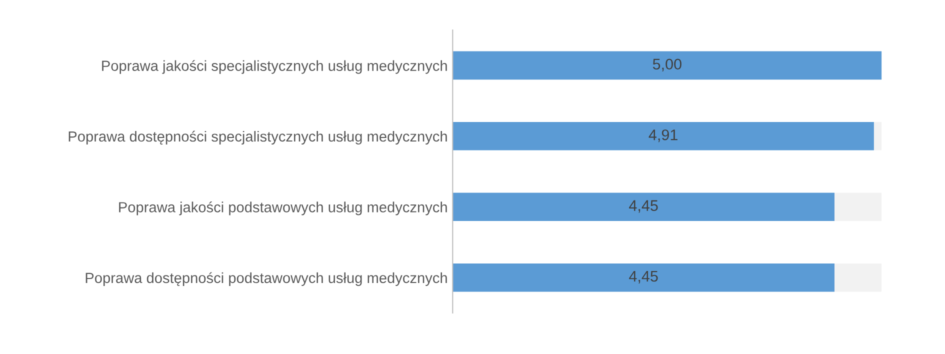 The image size is (945, 354). Describe the element at coordinates (274, 67) in the screenshot. I see `y-tick-label: Poprawa jakości specjalistycznych usług medycznych` at that location.